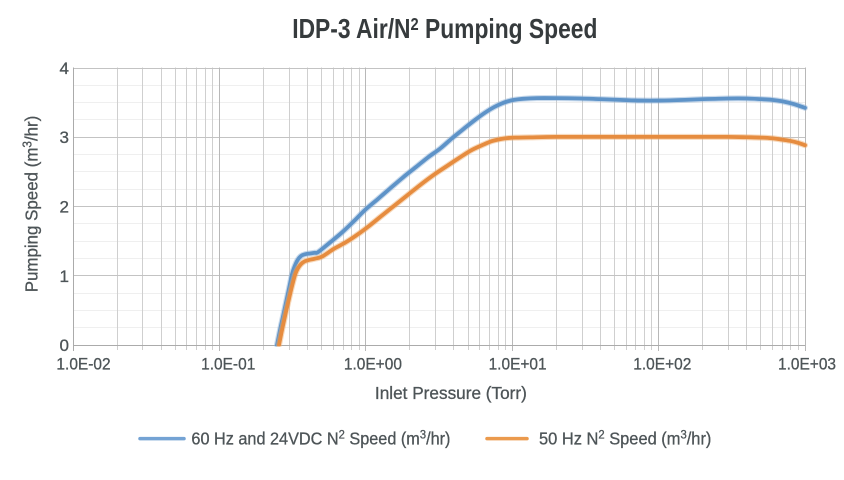 The width and height of the screenshot is (844, 480). What do you see at coordinates (64, 137) in the screenshot?
I see `svg-text: 3` at bounding box center [64, 137].